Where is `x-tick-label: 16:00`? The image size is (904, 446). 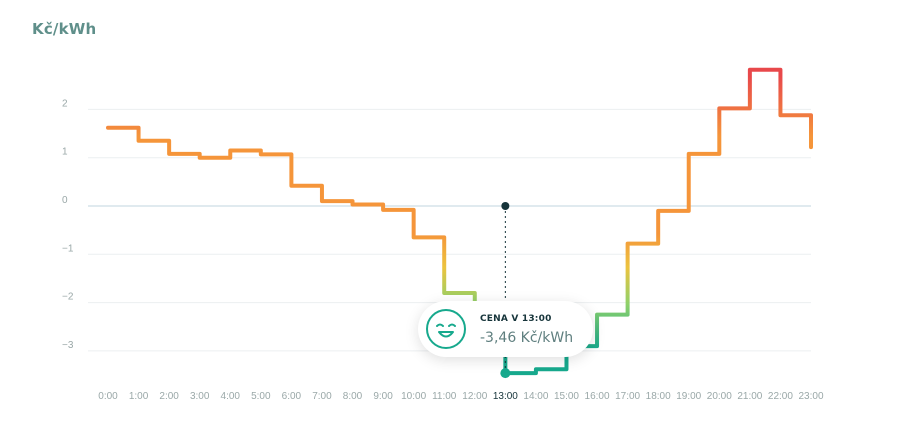 x-tick-label: 16:00 is located at coordinates (597, 396).